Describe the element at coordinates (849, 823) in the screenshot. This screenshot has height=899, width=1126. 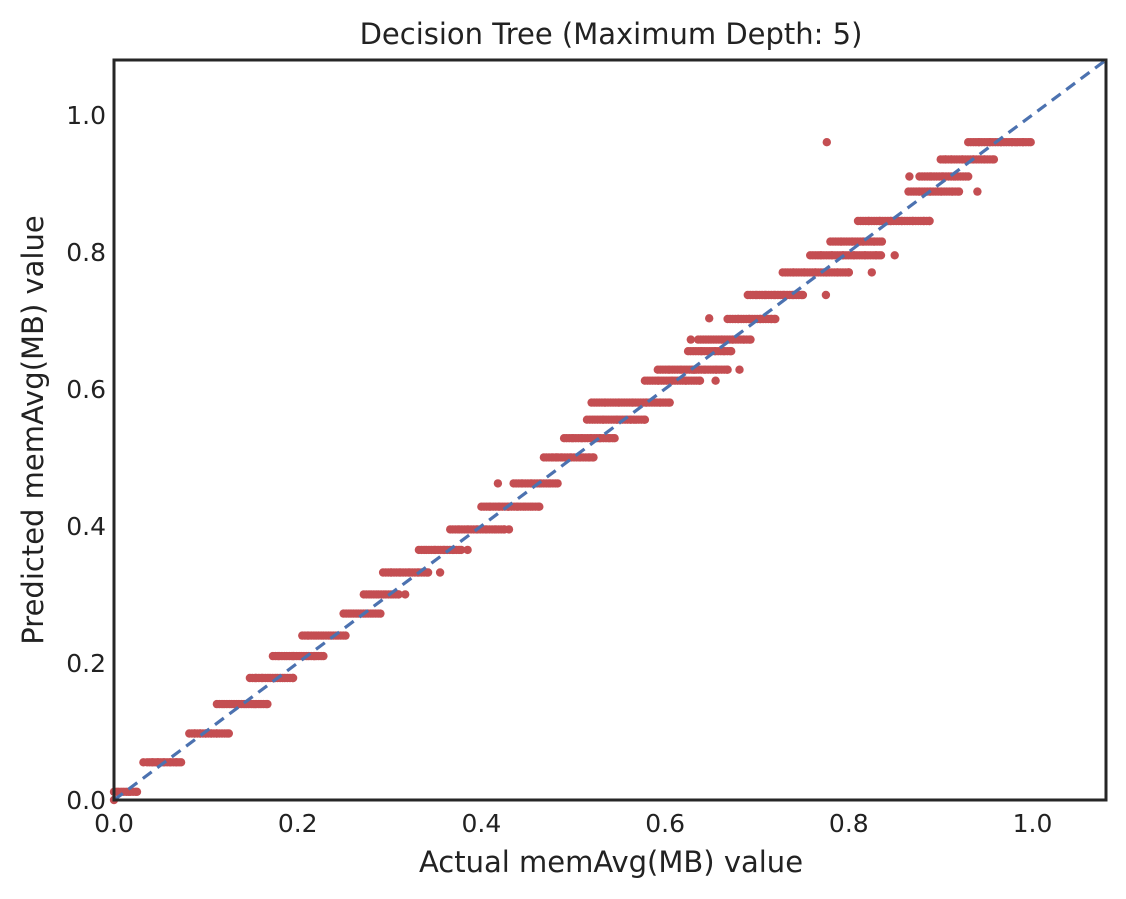
I see `x-tick-label: 0.8` at that location.